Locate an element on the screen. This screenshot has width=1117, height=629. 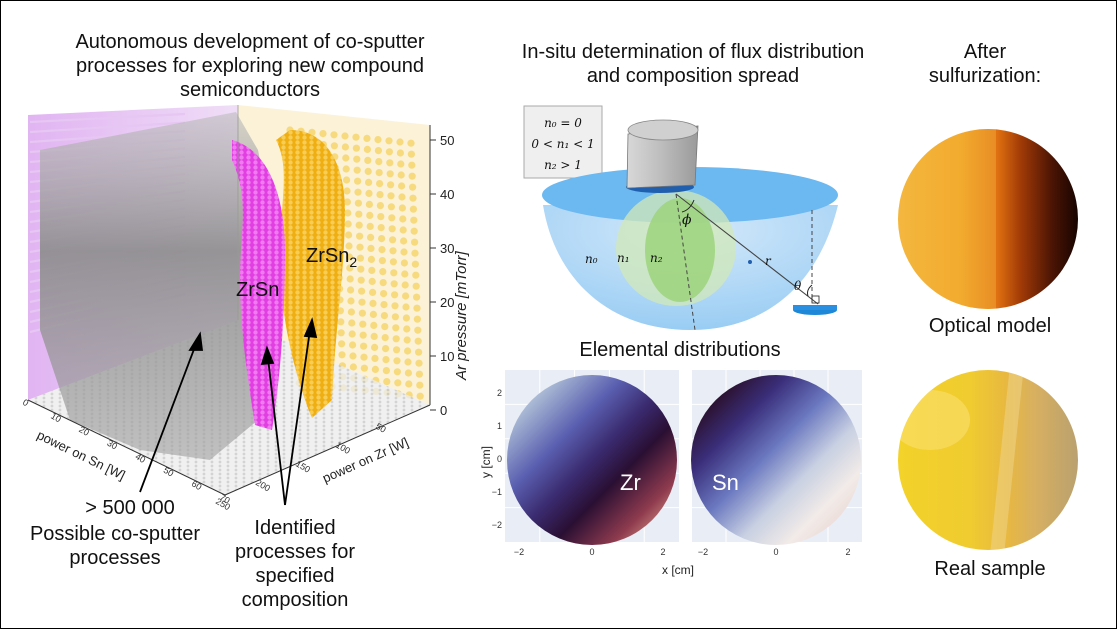
x-tick-label: 30 is located at coordinates (112, 445).